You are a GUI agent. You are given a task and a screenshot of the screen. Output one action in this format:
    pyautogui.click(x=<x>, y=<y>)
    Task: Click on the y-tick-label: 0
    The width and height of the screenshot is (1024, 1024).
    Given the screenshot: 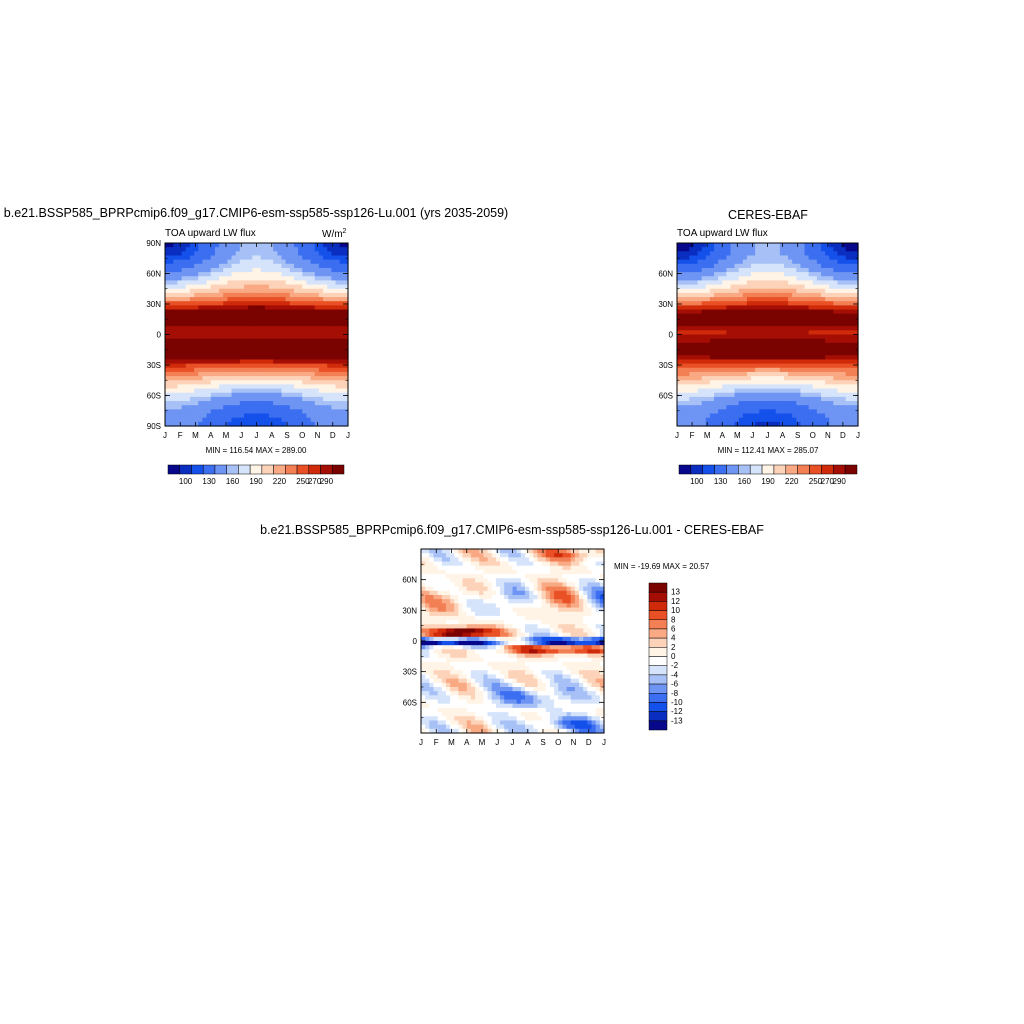 What is the action you would take?
    pyautogui.click(x=159, y=335)
    